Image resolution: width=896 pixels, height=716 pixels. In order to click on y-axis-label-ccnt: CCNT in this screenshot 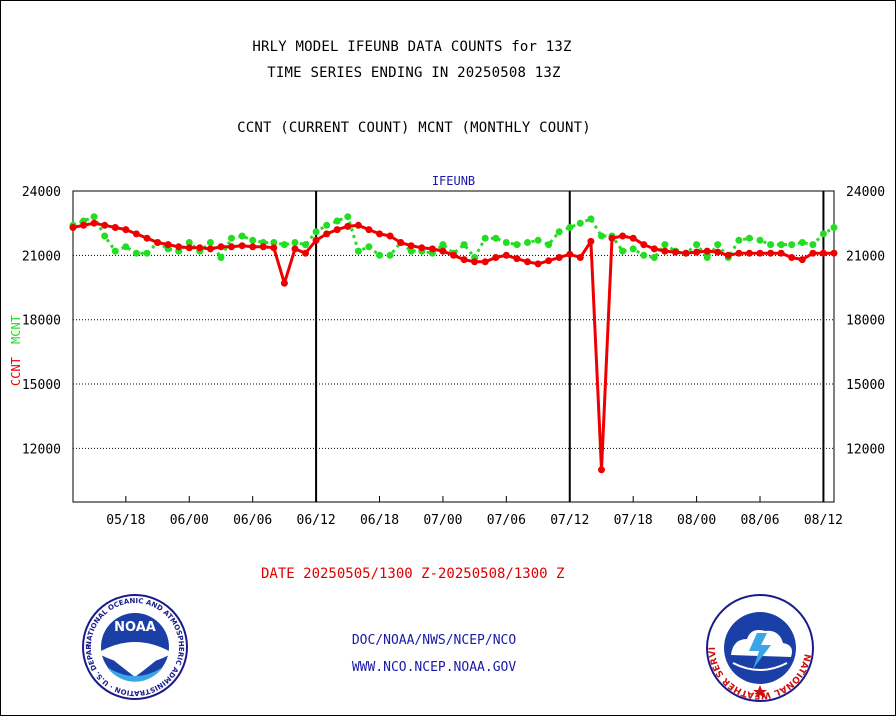, I will do `click(16, 371)`.